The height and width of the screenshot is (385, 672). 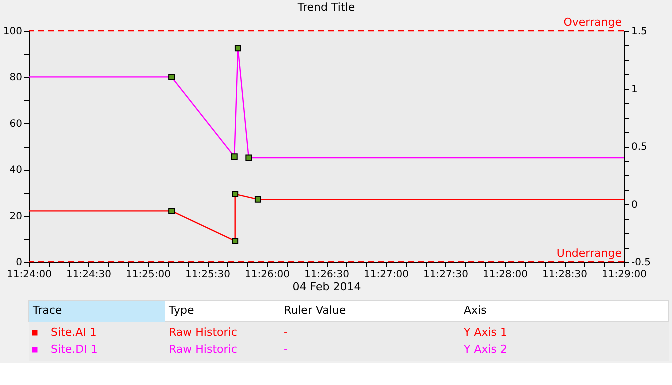 I want to click on legend-label: Site.AI 1, so click(x=74, y=332).